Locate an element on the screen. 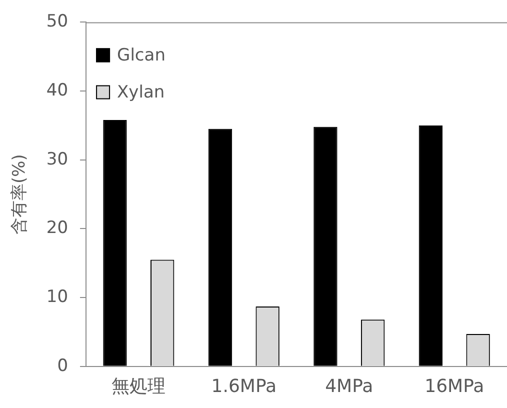 The image size is (507, 408). y-axis-title: 含有率(%) is located at coordinates (20, 194).